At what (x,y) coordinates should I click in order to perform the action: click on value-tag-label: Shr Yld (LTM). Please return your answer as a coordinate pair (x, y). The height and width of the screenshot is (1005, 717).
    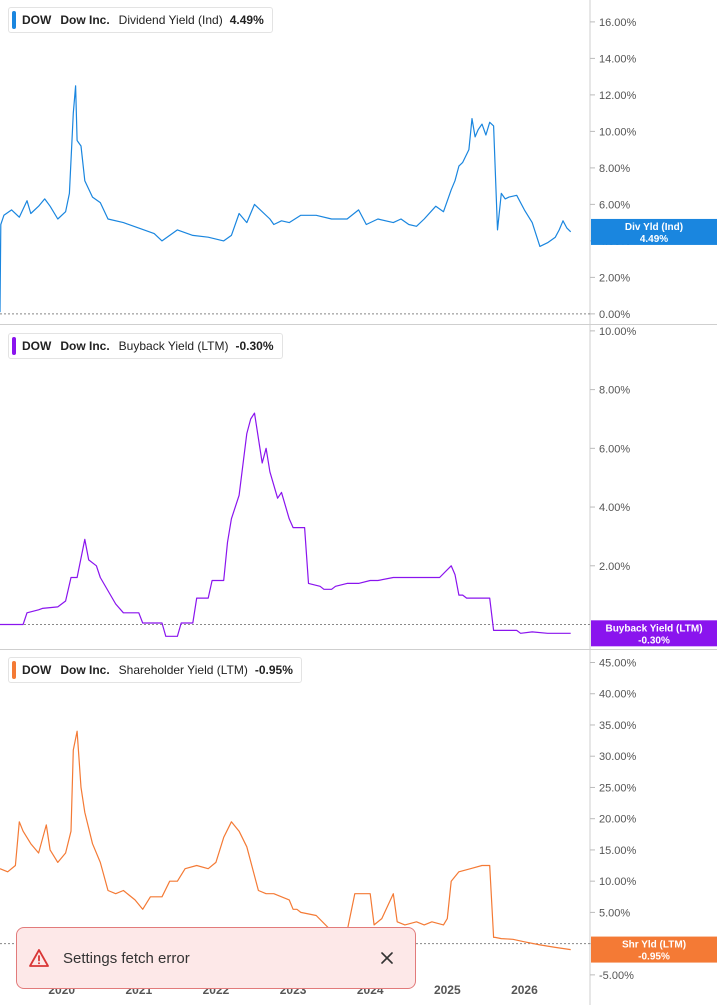
    Looking at the image, I should click on (654, 945).